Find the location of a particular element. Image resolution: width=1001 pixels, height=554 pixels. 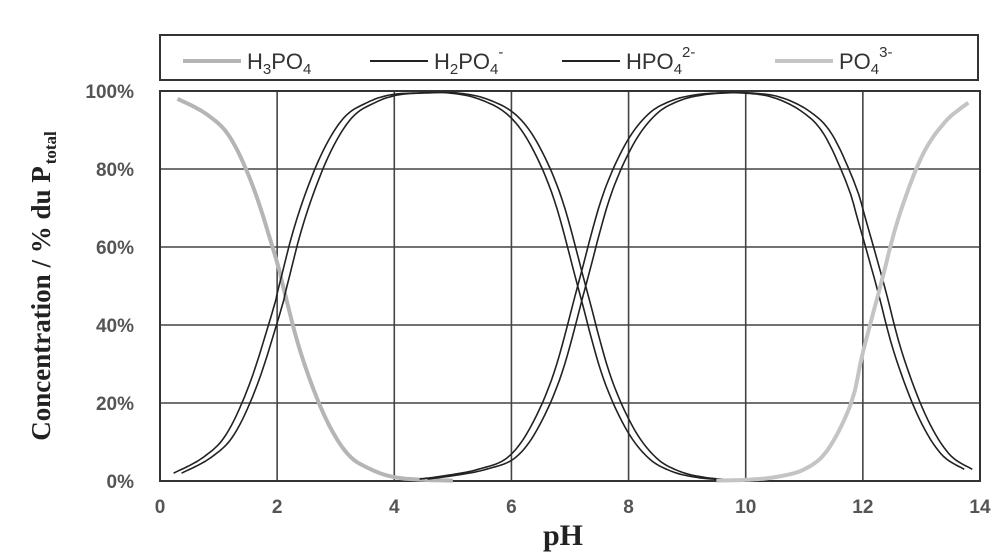

y-tick-label-0: 0% is located at coordinates (121, 482).